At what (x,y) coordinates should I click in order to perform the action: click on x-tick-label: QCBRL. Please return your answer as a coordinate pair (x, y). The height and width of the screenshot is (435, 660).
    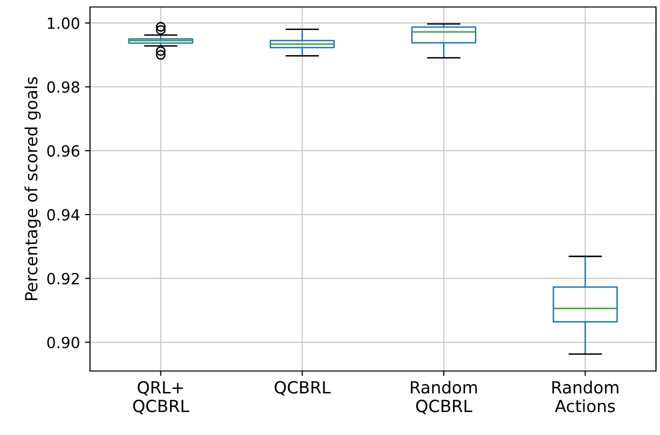
    Looking at the image, I should click on (302, 388).